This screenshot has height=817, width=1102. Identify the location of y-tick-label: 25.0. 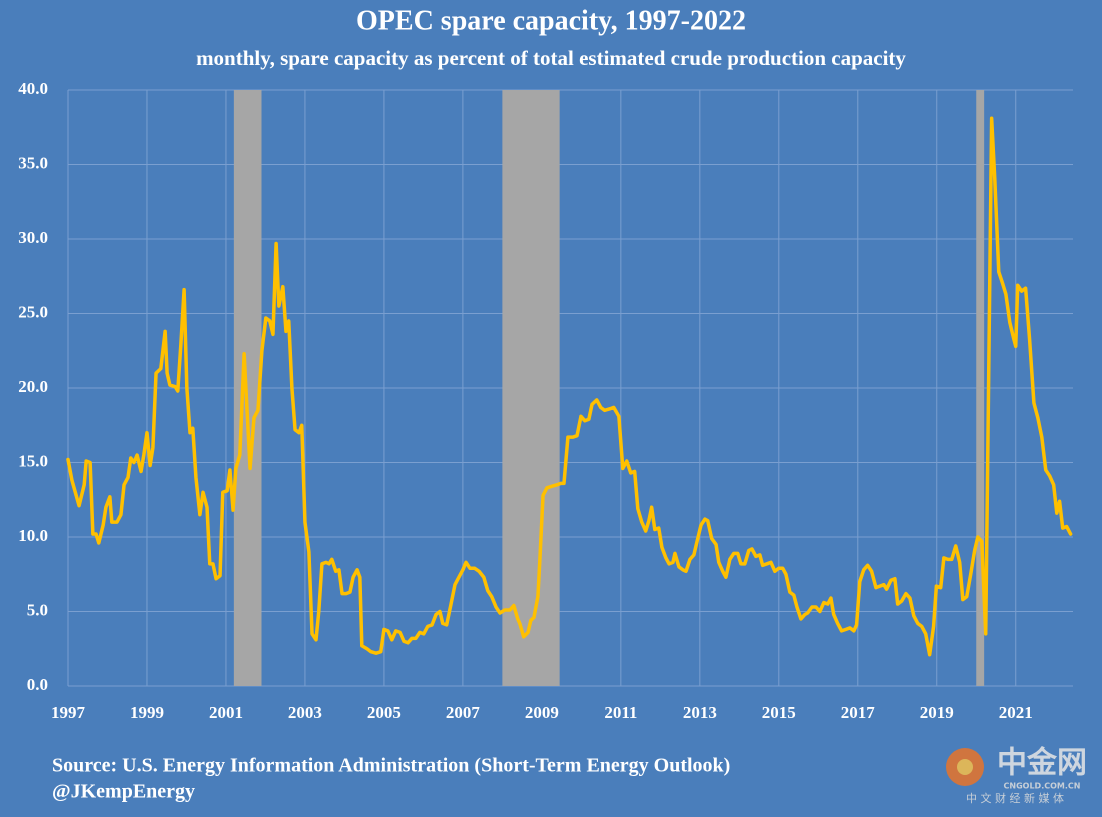
(33, 311).